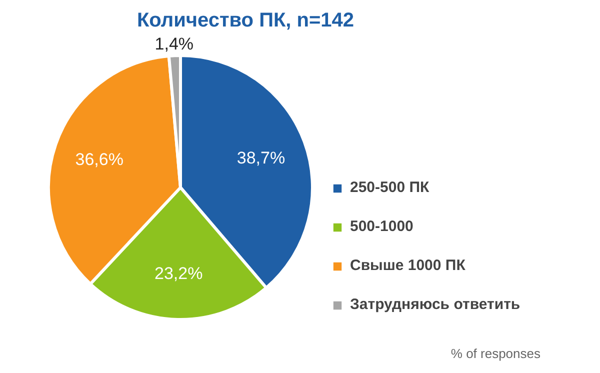 The height and width of the screenshot is (373, 600). What do you see at coordinates (99, 160) in the screenshot?
I see `data-label: 36,6%` at bounding box center [99, 160].